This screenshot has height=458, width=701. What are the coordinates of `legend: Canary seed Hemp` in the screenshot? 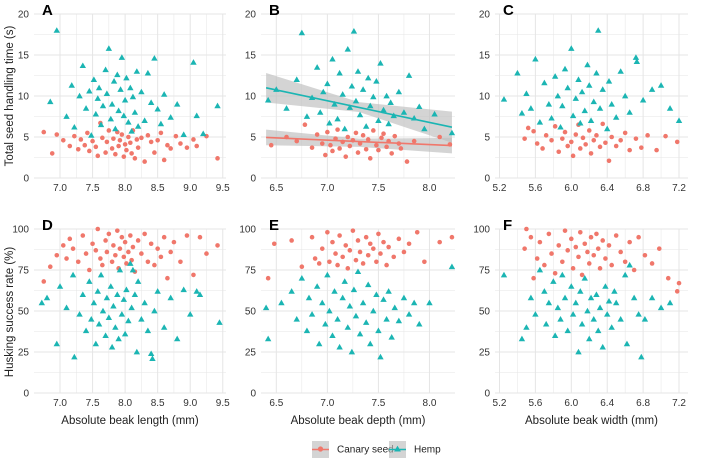 It's located at (376, 449).